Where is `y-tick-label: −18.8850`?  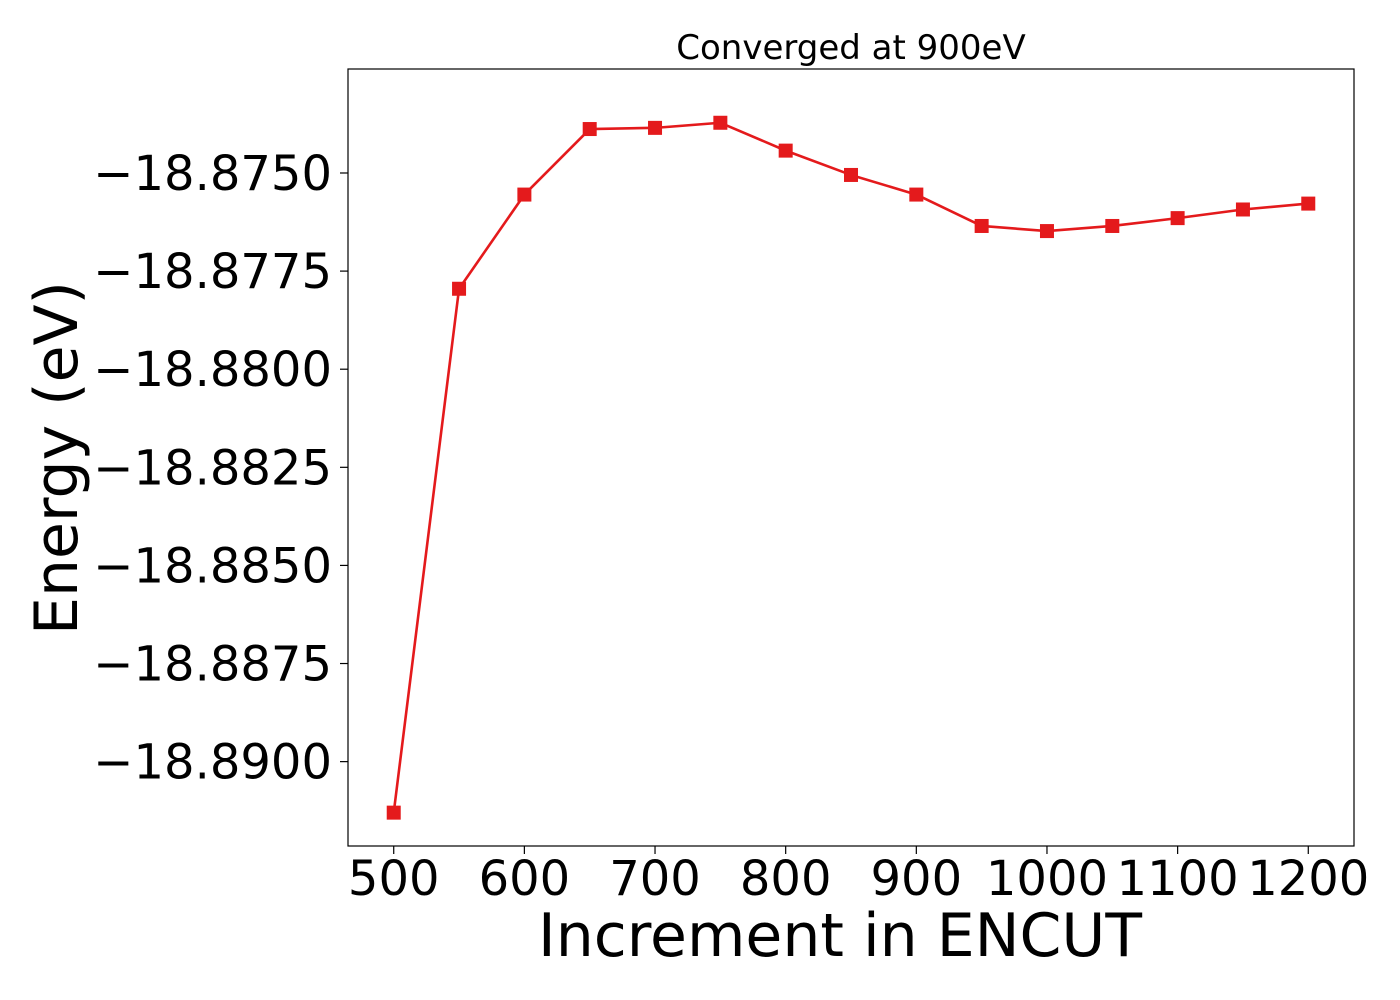
y-tick-label: −18.8850 is located at coordinates (212, 566).